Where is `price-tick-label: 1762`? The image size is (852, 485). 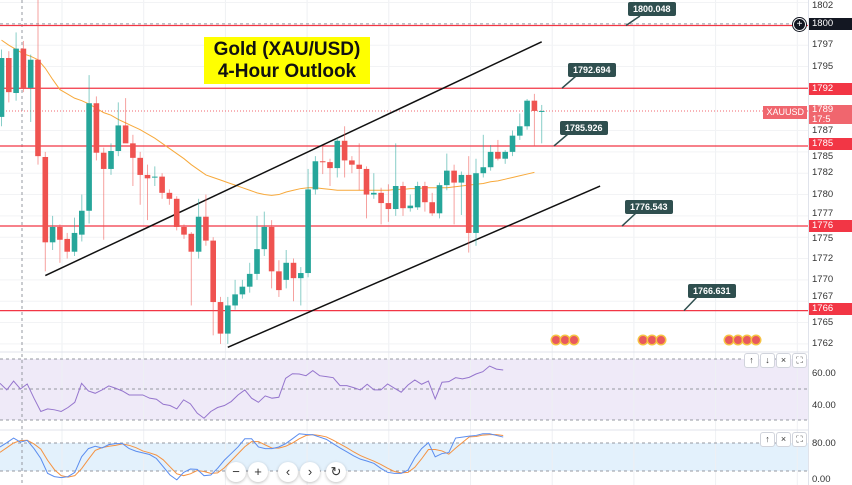 price-tick-label: 1762 is located at coordinates (823, 343).